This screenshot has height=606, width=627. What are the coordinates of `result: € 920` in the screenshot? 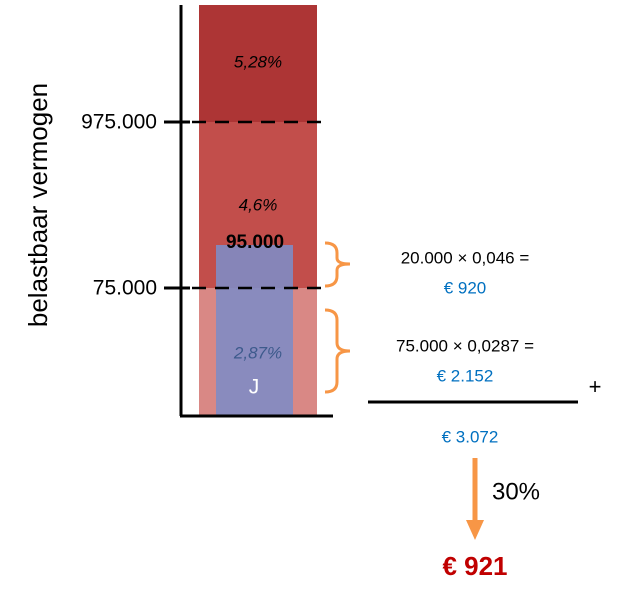 It's located at (465, 287).